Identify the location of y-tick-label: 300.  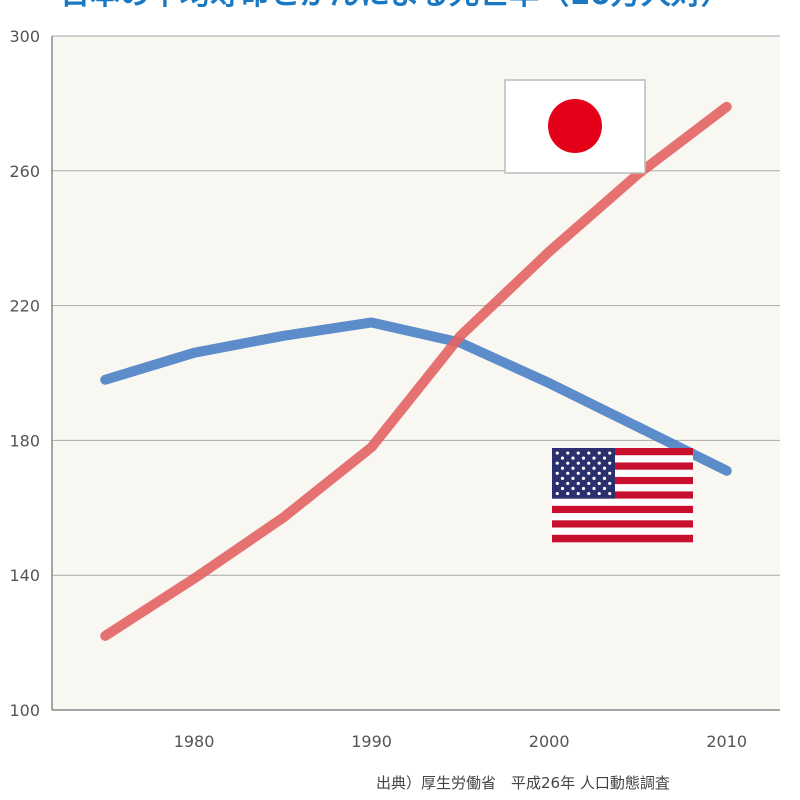
(24, 36).